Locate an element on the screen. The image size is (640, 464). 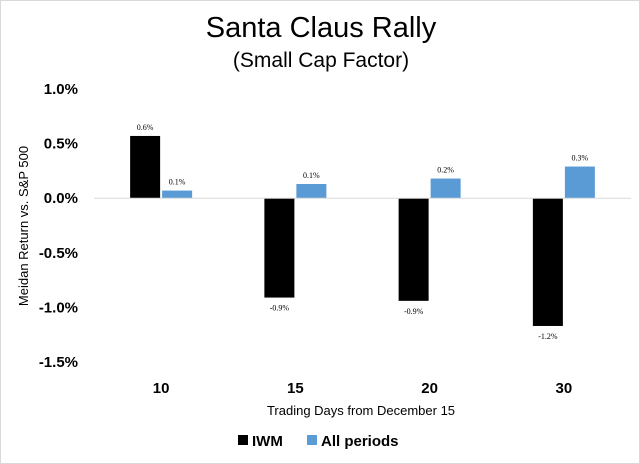
x-axis-label: Trading Days from December 15 is located at coordinates (361, 410).